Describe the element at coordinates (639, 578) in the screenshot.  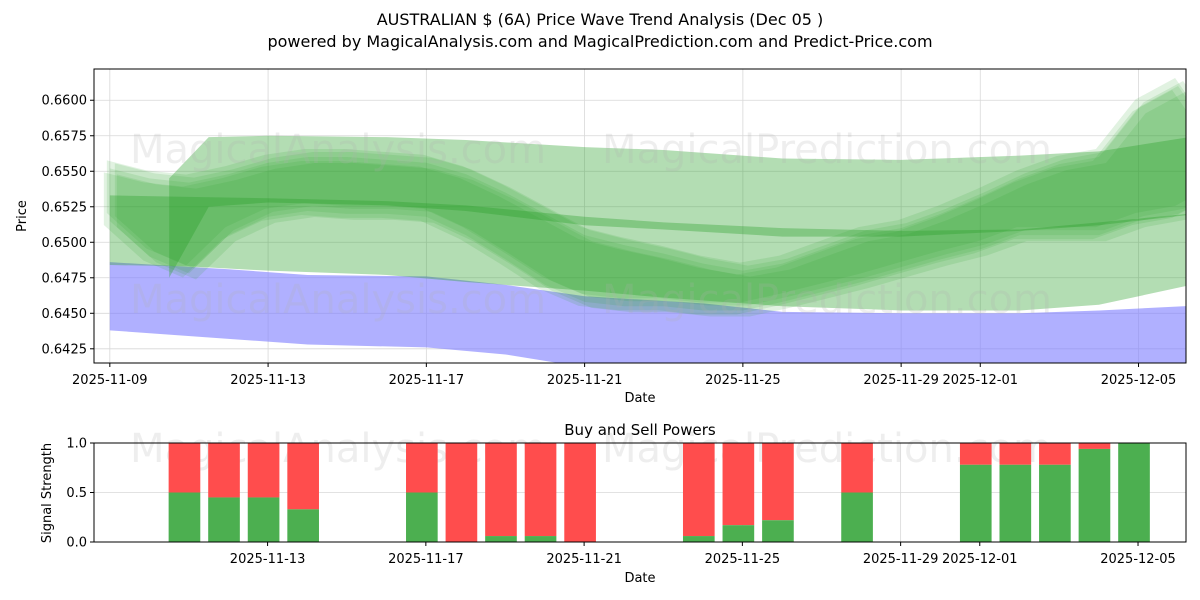
I see `powers-x-axis-label: Date` at that location.